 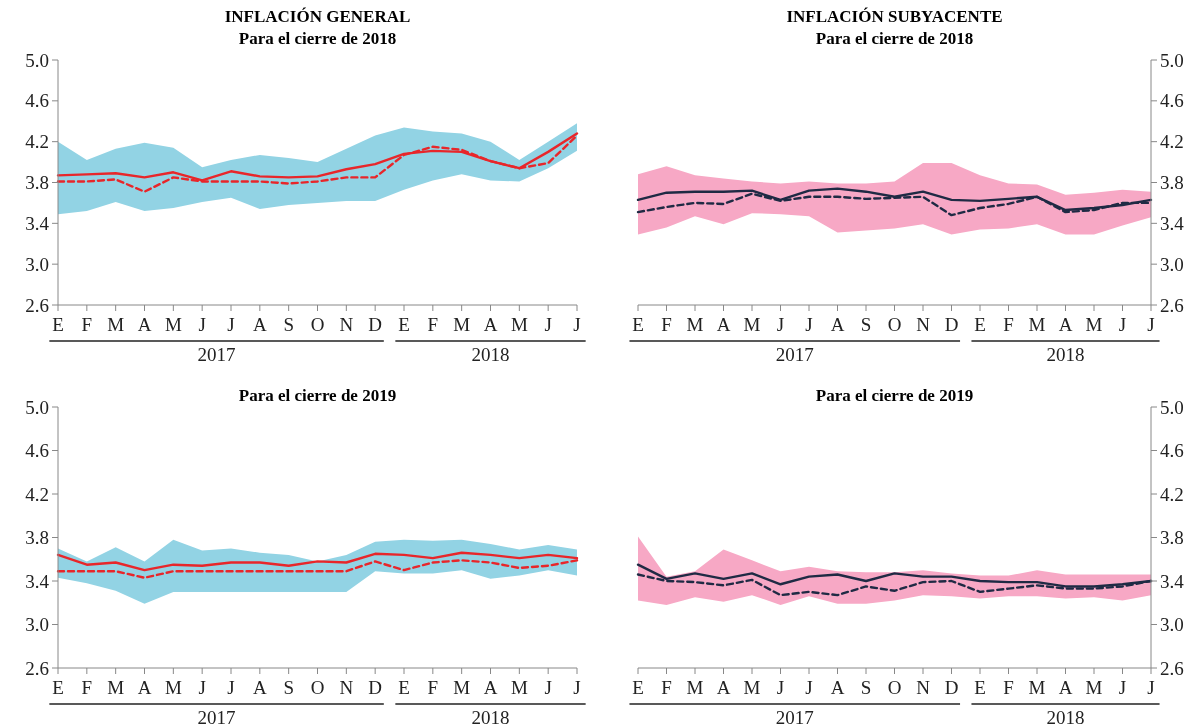 I want to click on y-tick-label: 3.0, so click(x=37, y=625).